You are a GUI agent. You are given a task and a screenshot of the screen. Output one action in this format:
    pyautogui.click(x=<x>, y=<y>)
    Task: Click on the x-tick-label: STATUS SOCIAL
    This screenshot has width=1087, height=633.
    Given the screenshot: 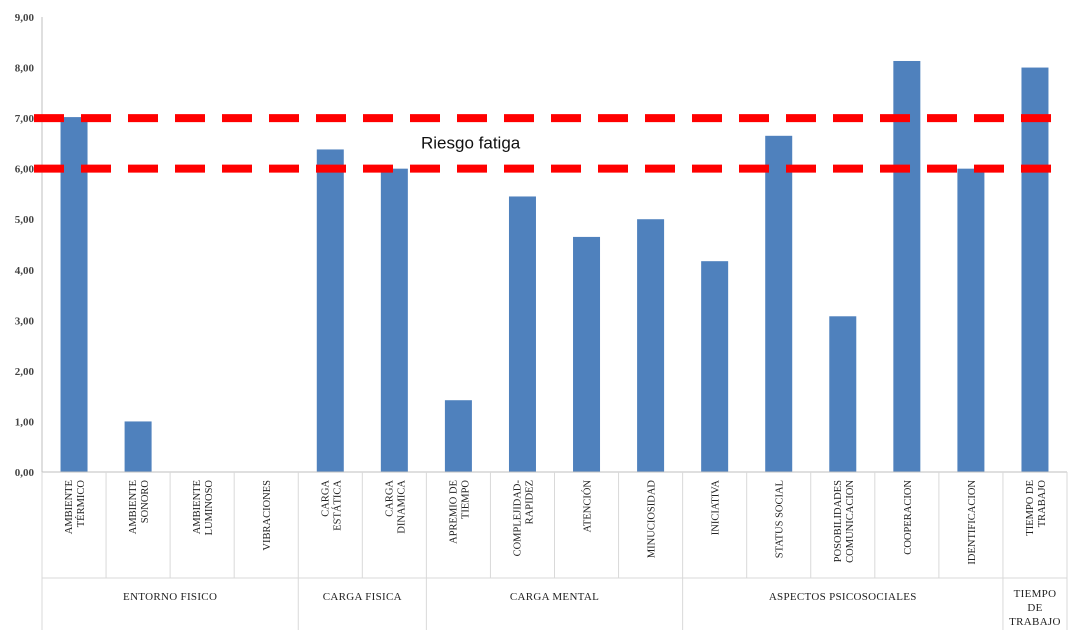 What is the action you would take?
    pyautogui.click(x=780, y=519)
    